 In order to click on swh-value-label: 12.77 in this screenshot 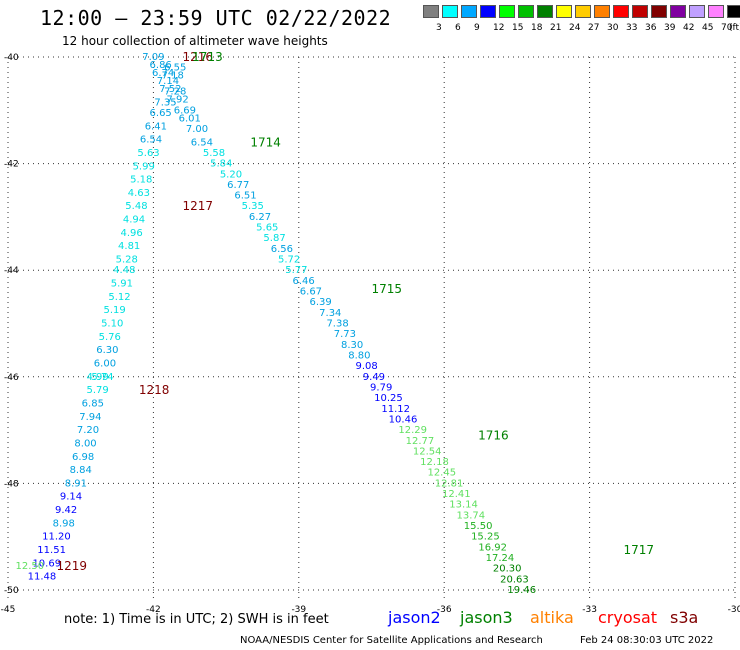, I will do `click(420, 441)`.